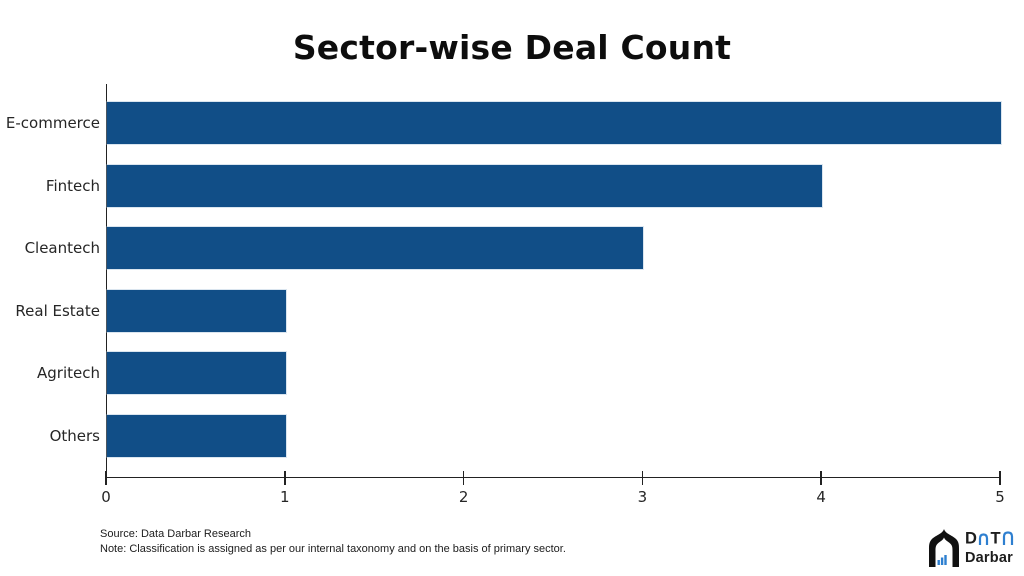 Image resolution: width=1024 pixels, height=576 pixels. Describe the element at coordinates (944, 548) in the screenshot. I see `darbar-building-icon` at that location.